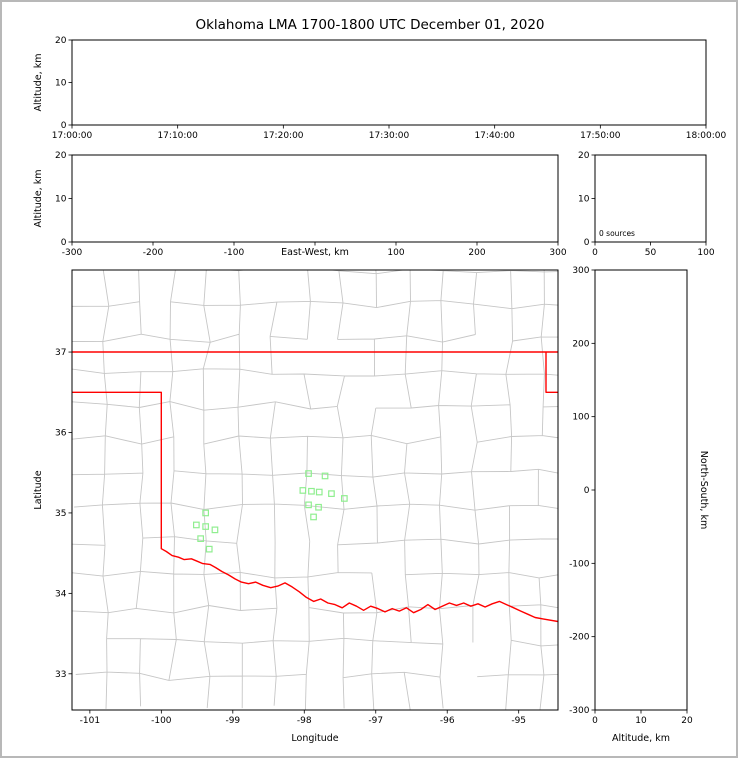  Describe the element at coordinates (447, 721) in the screenshot. I see `x-tick-label: -96` at that location.